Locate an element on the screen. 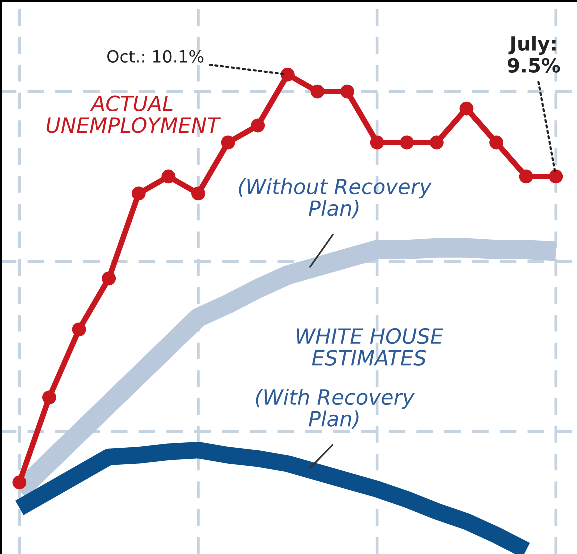 This screenshot has width=577, height=554. series-label: ACTUAL UNEMPLOYMENT is located at coordinates (134, 115).